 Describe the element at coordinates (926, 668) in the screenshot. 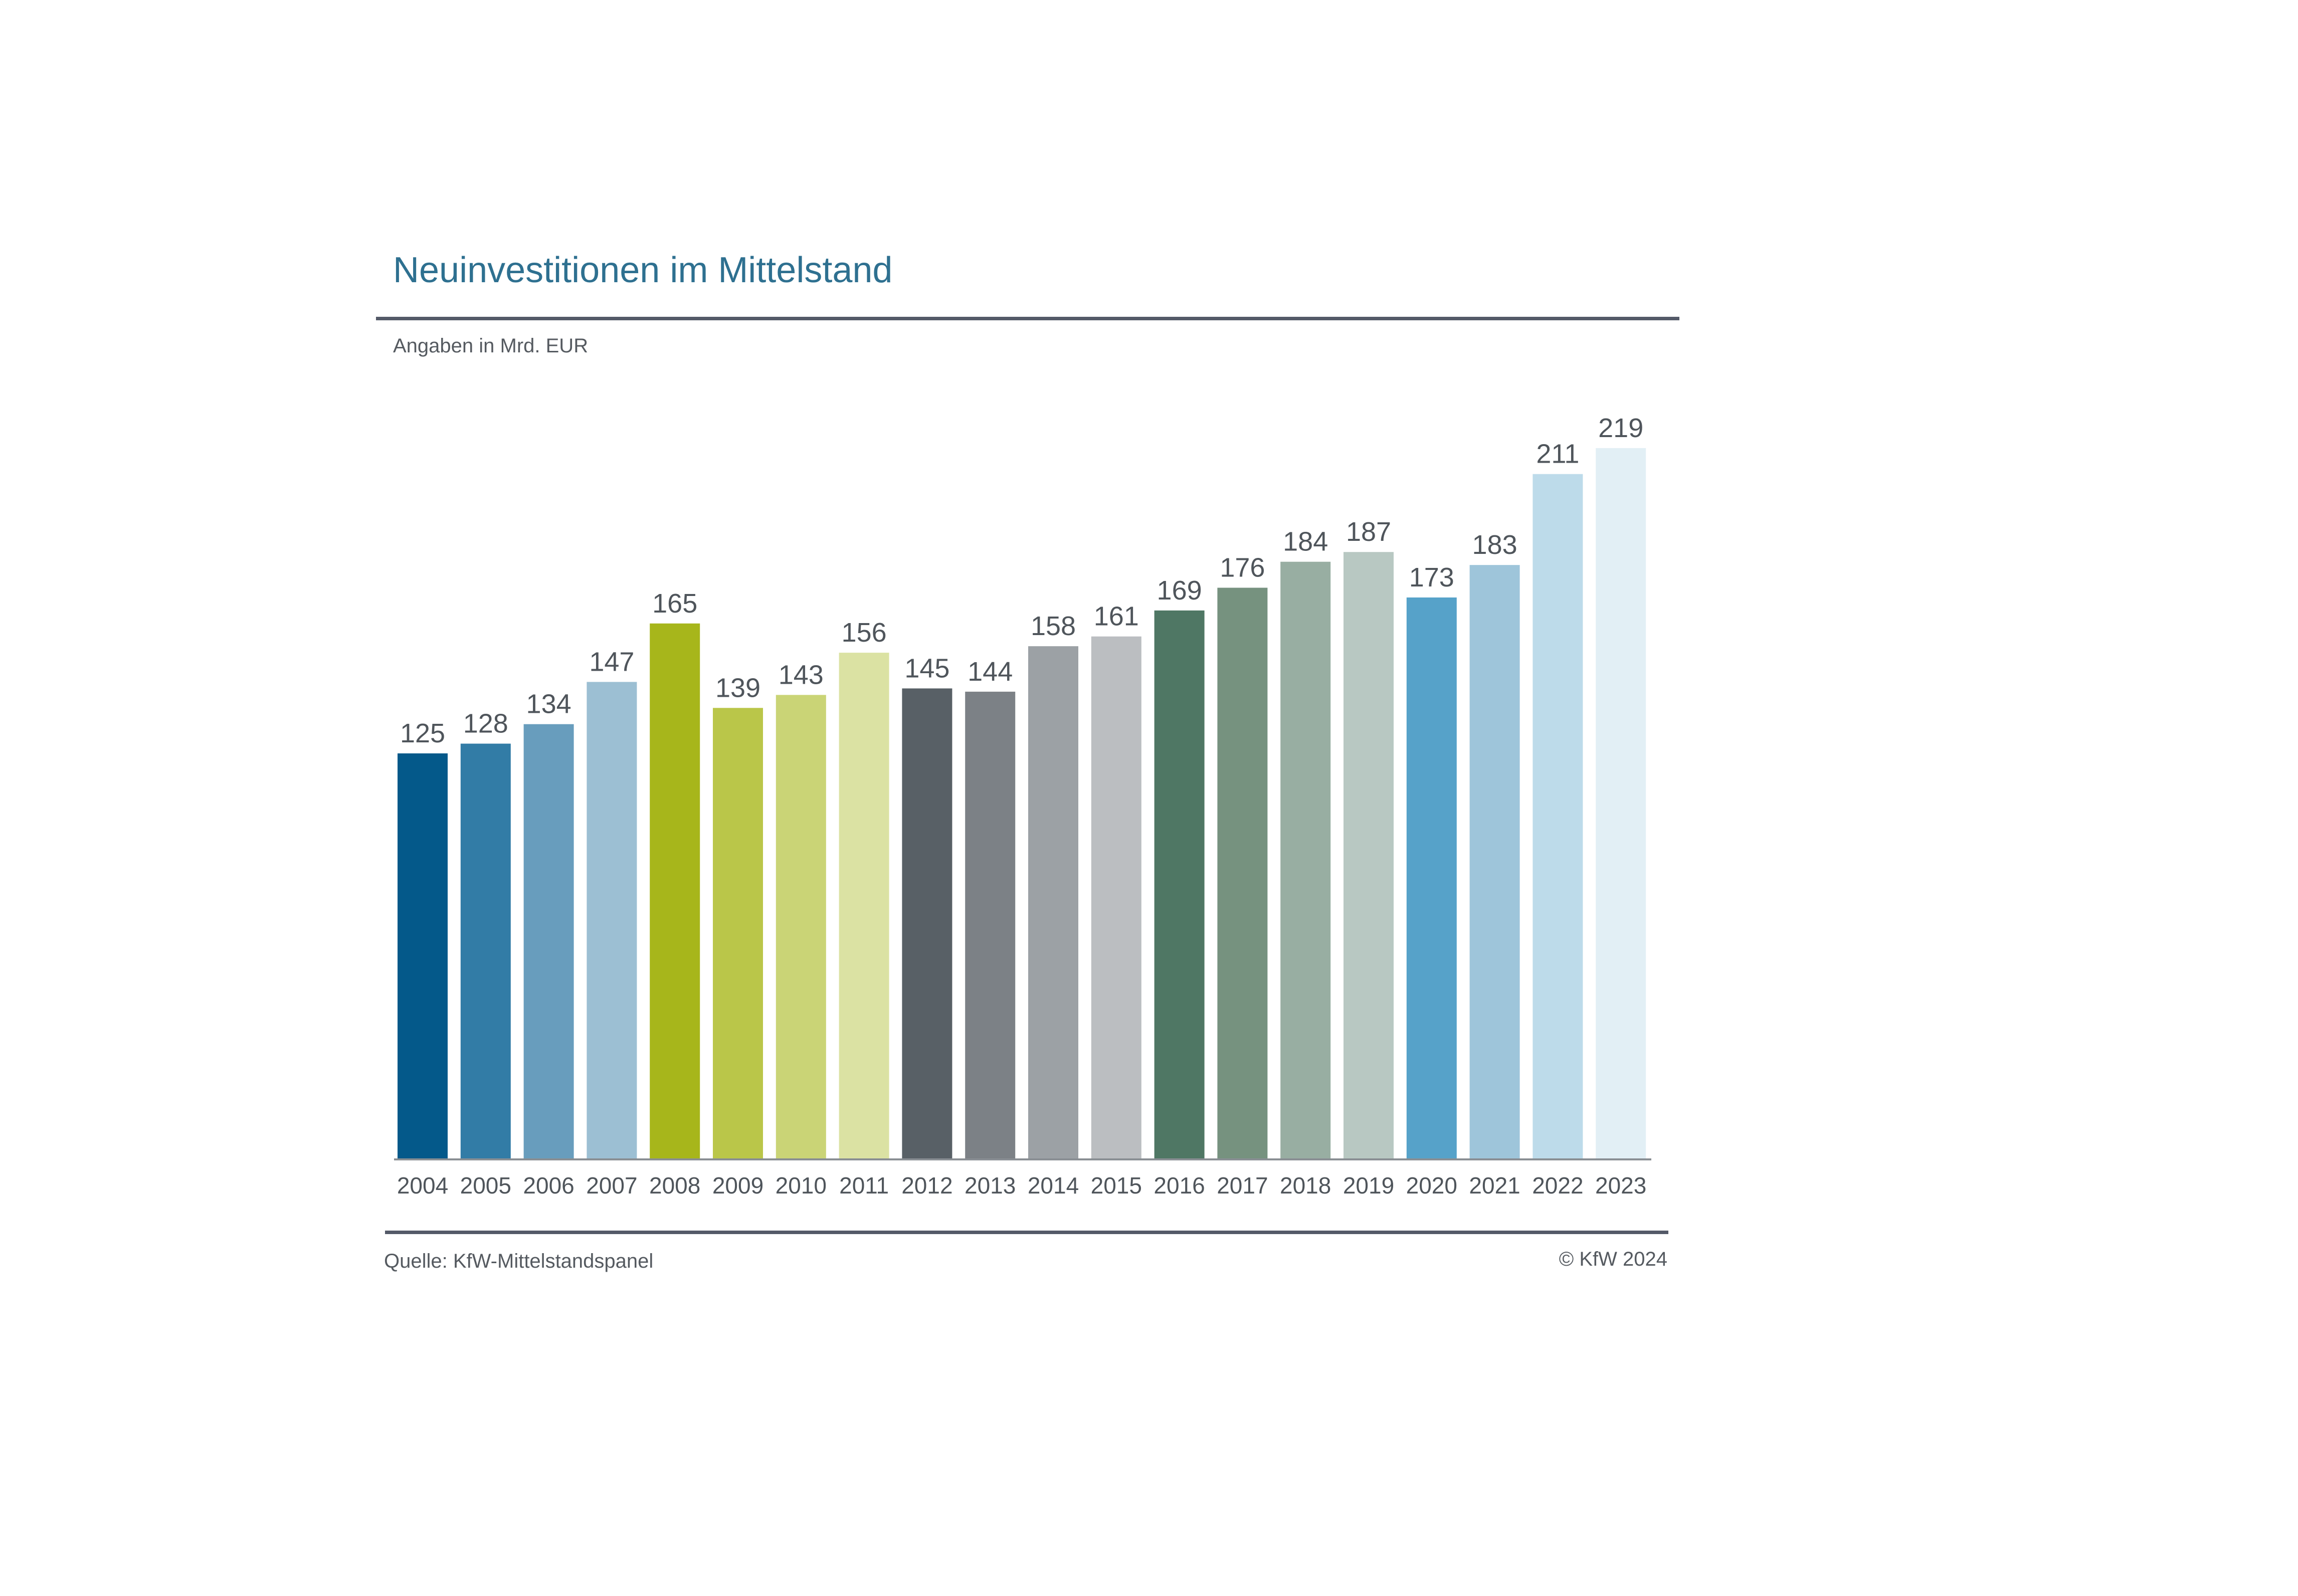

I see `value-label-2012: 145` at that location.